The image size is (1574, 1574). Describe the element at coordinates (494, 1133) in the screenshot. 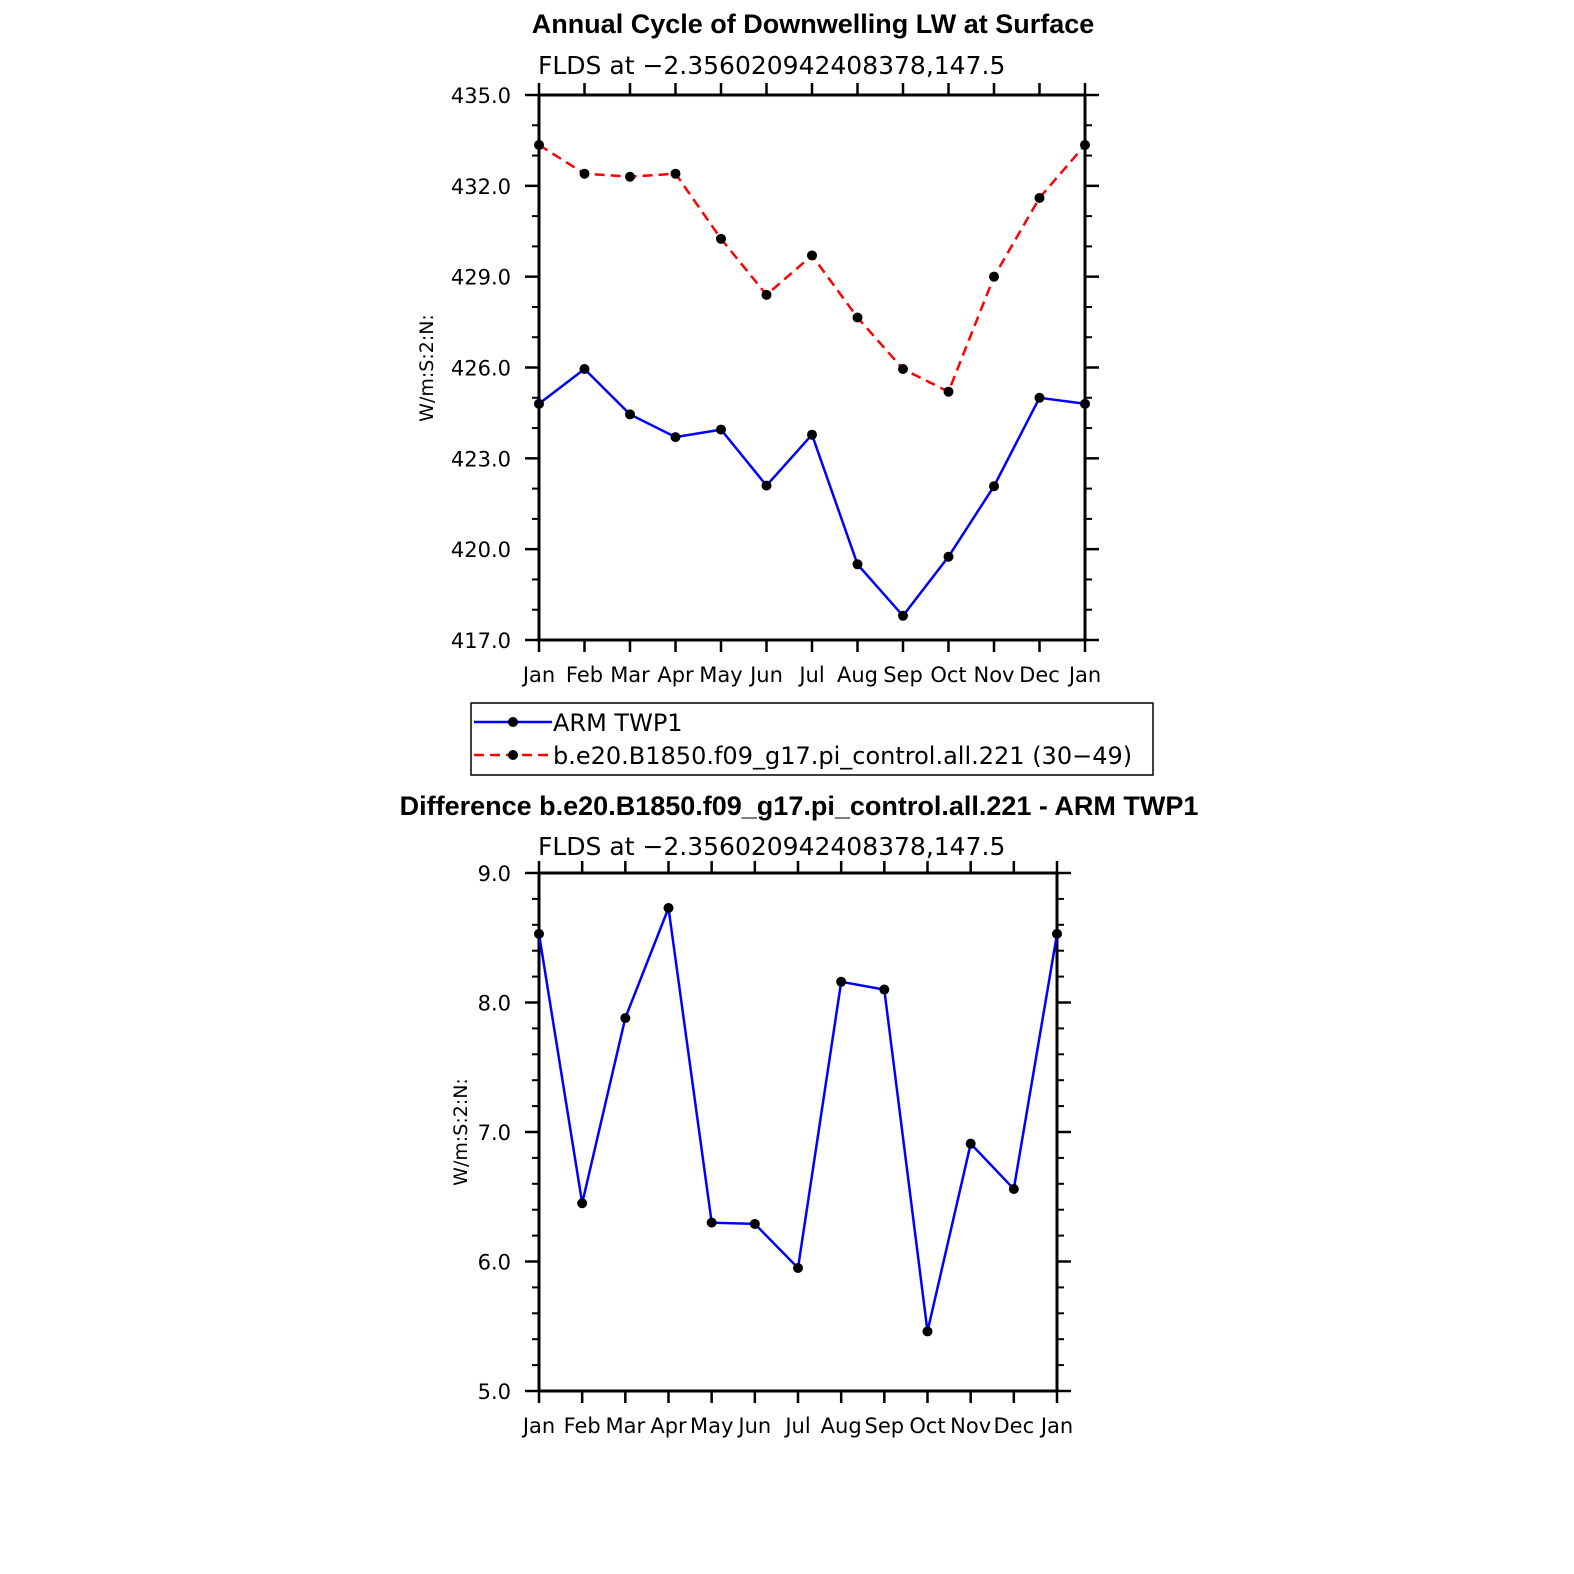

I see `chart2-y-tick-label: 7.0` at that location.